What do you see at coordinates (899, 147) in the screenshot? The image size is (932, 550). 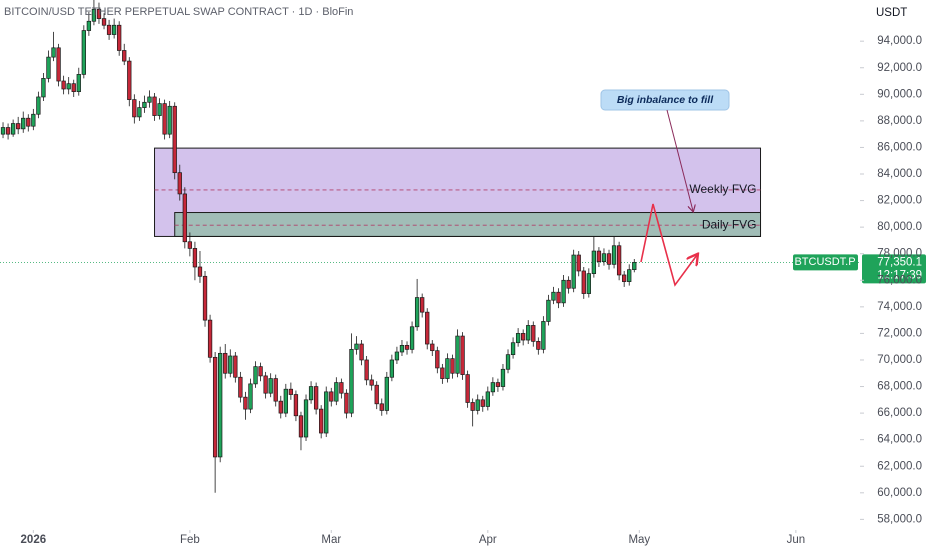 I see `y-tick-label: 86,000.0` at bounding box center [899, 147].